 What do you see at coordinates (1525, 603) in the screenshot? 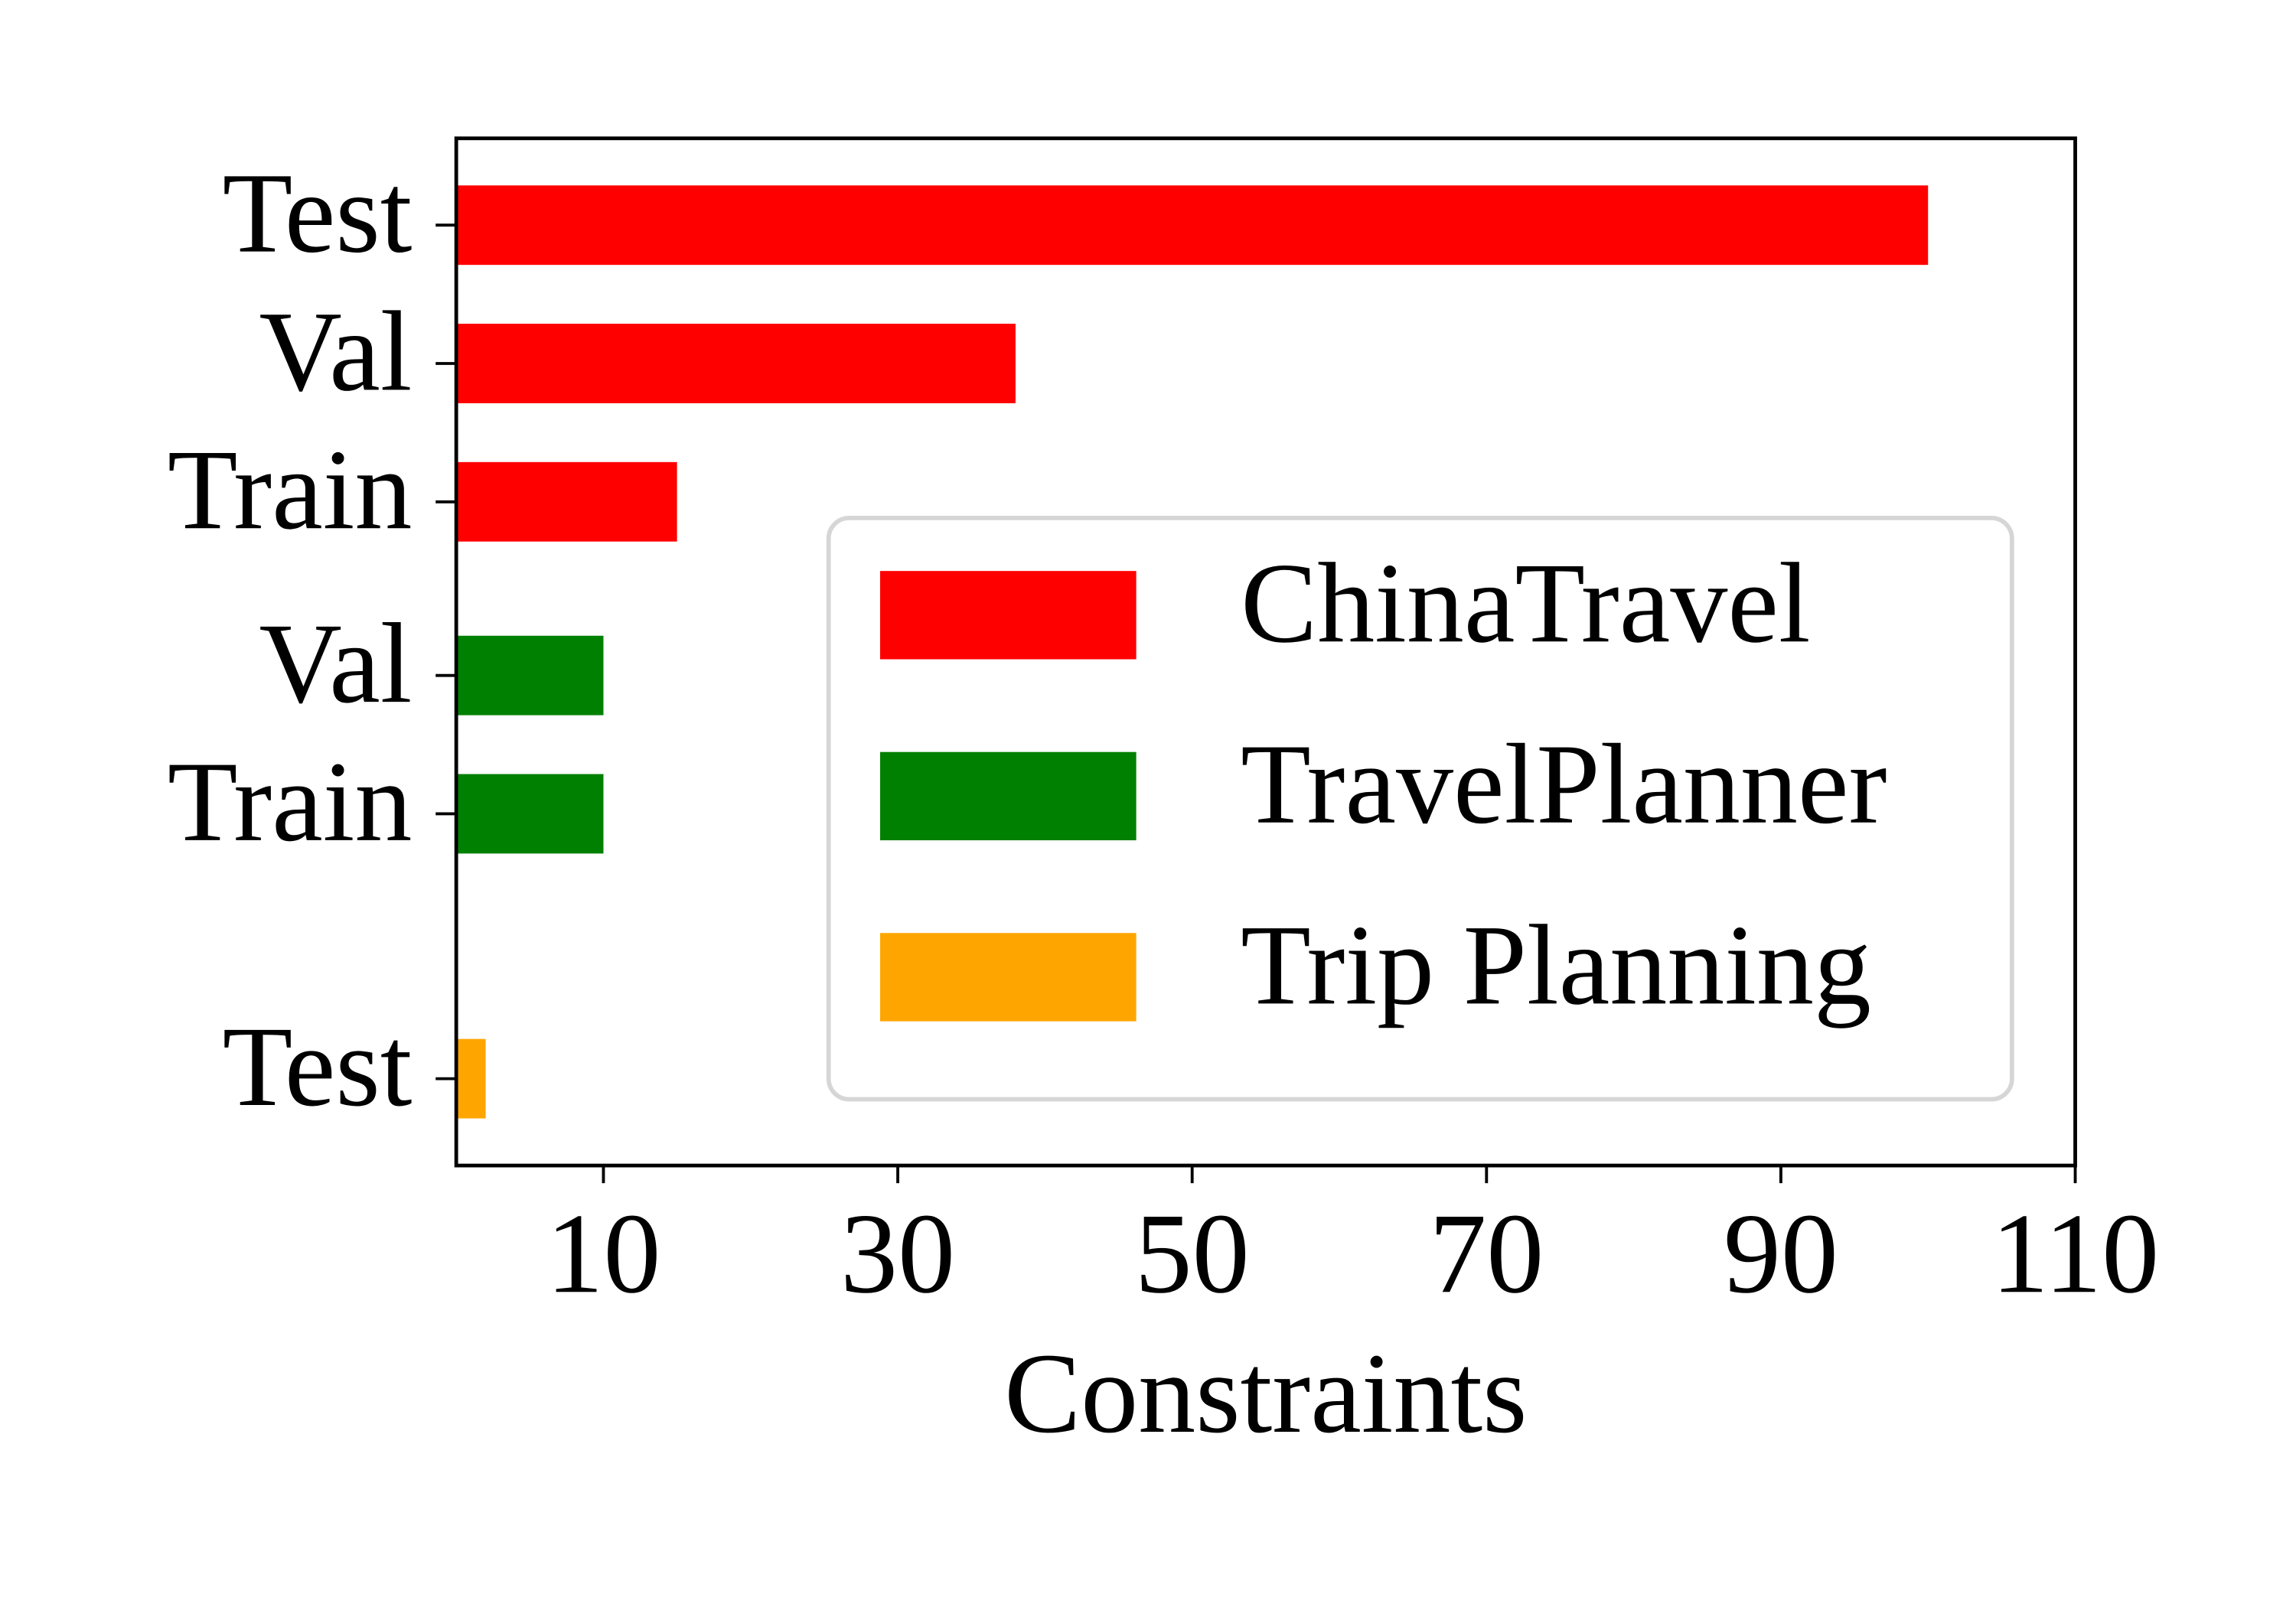
I see `legend-label: ChinaTravel` at bounding box center [1525, 603].